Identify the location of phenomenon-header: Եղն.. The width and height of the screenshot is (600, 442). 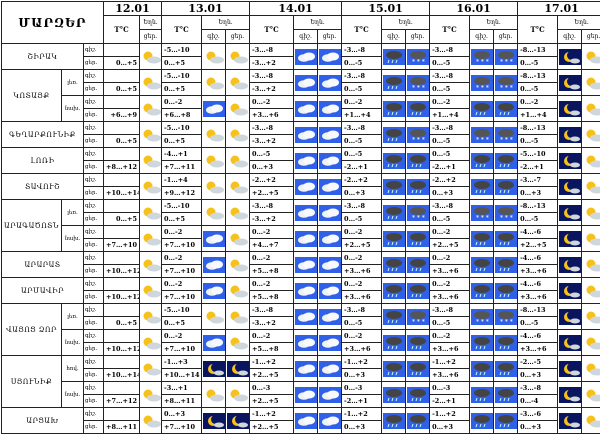
(406, 22).